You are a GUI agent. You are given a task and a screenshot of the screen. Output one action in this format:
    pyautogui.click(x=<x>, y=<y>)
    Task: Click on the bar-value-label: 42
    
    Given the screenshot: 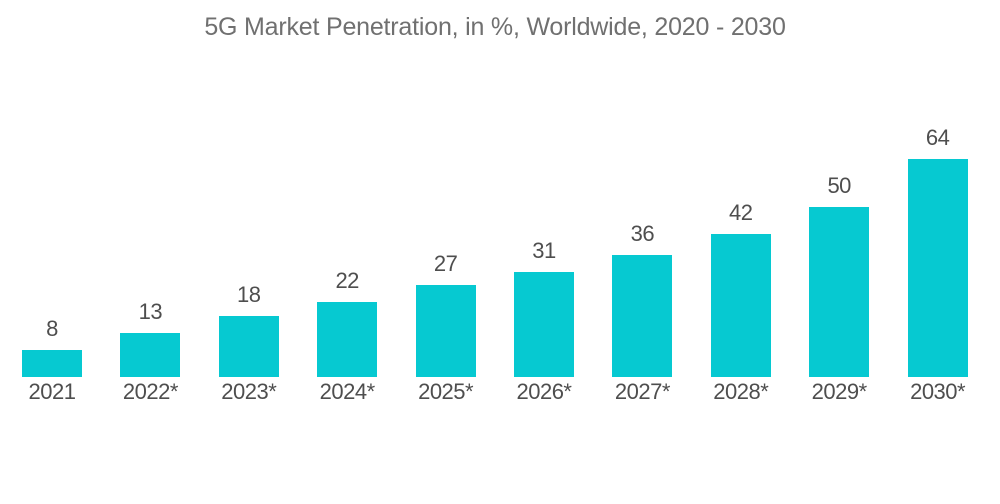 What is the action you would take?
    pyautogui.click(x=741, y=213)
    